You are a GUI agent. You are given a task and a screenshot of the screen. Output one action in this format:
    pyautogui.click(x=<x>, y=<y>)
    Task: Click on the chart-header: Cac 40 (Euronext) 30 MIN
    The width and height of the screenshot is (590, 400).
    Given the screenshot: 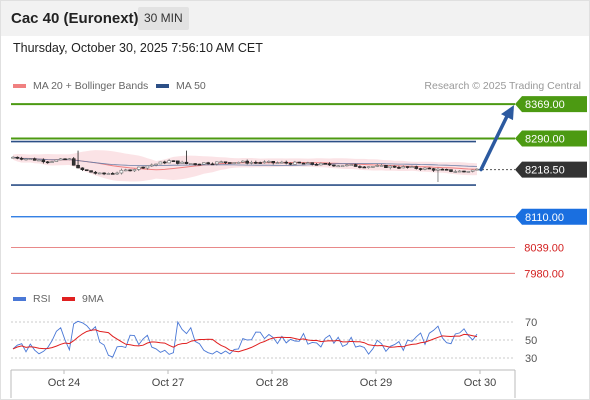 What is the action you would take?
    pyautogui.click(x=295, y=18)
    